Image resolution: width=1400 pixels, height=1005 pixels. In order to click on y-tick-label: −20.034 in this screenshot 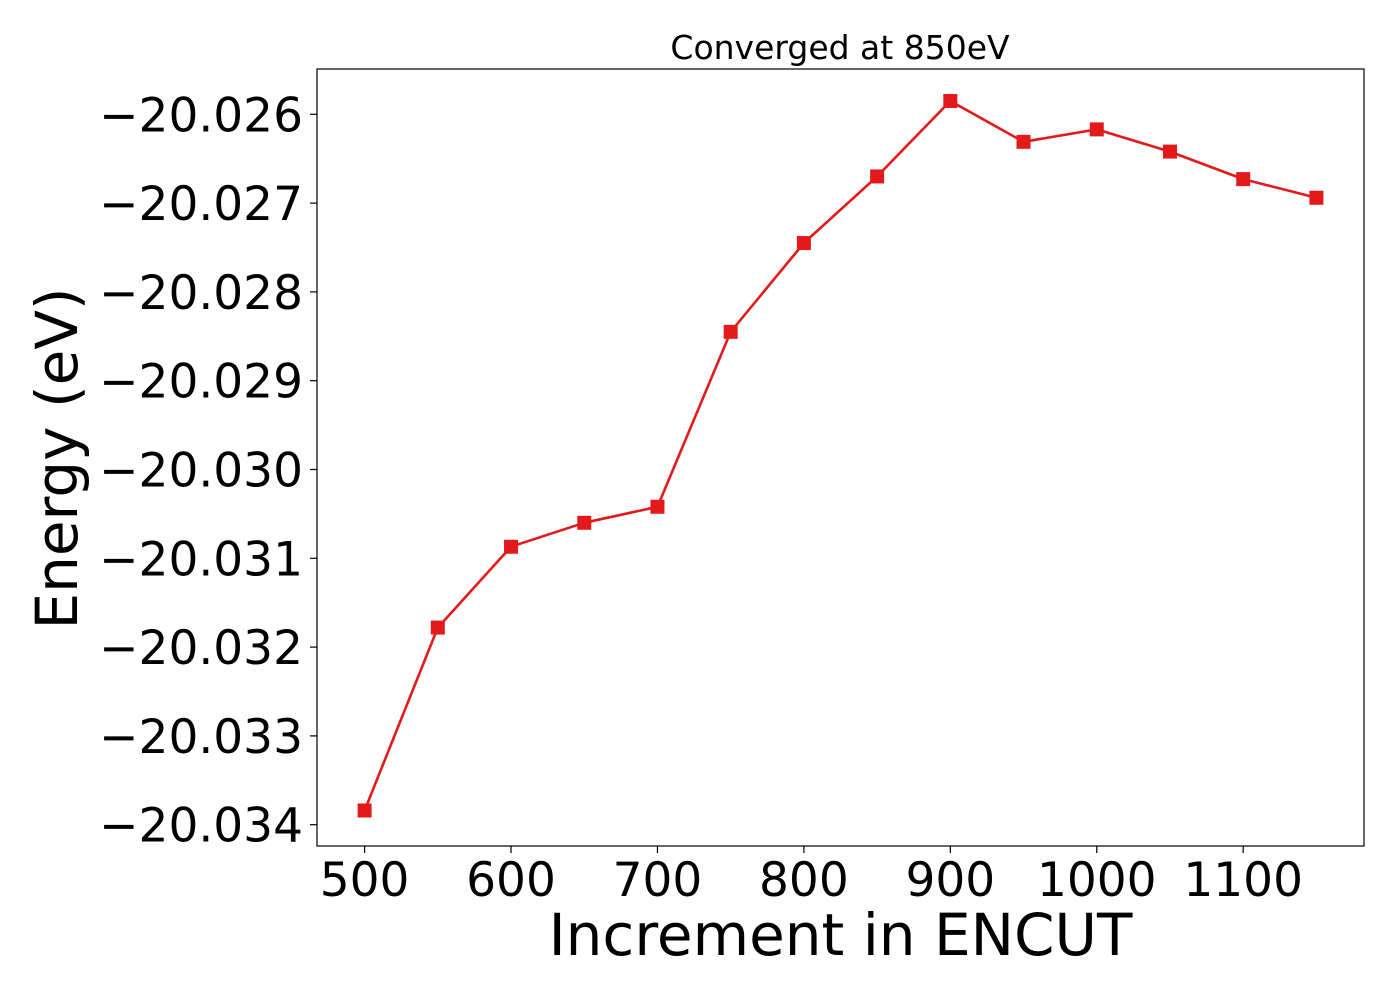, I will do `click(201, 826)`.